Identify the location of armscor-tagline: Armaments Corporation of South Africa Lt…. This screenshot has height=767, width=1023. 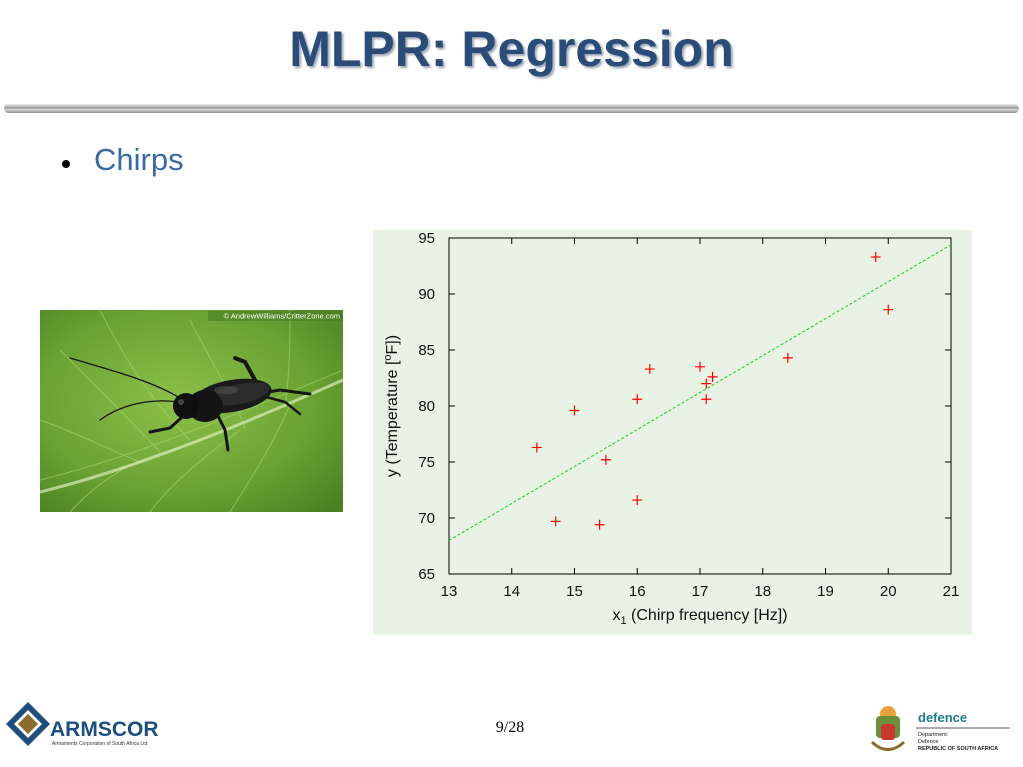
(100, 744).